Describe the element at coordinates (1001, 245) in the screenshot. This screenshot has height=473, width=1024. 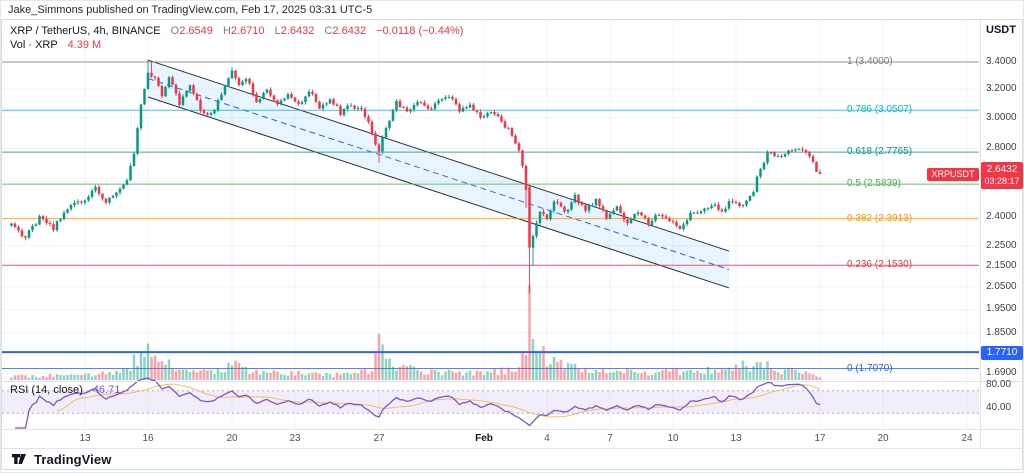
I see `price-axis-label: 2.2500` at that location.